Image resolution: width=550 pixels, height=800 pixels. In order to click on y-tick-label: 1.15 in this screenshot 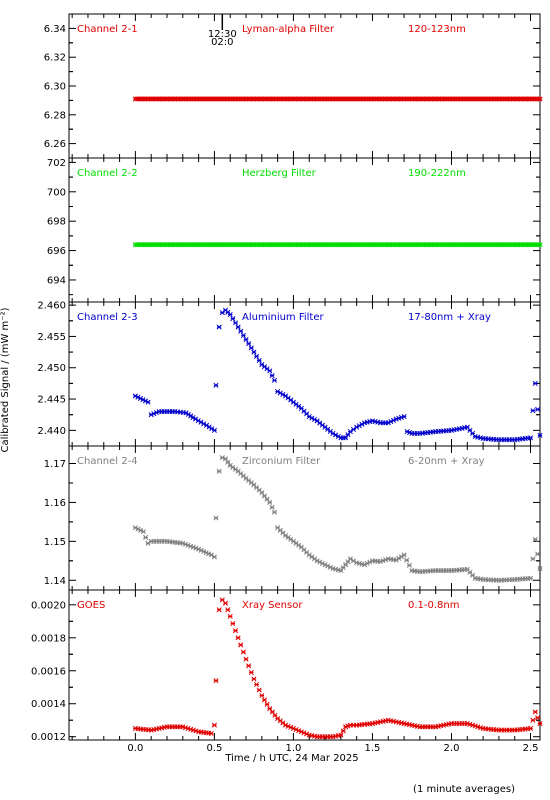, I will do `click(55, 542)`.